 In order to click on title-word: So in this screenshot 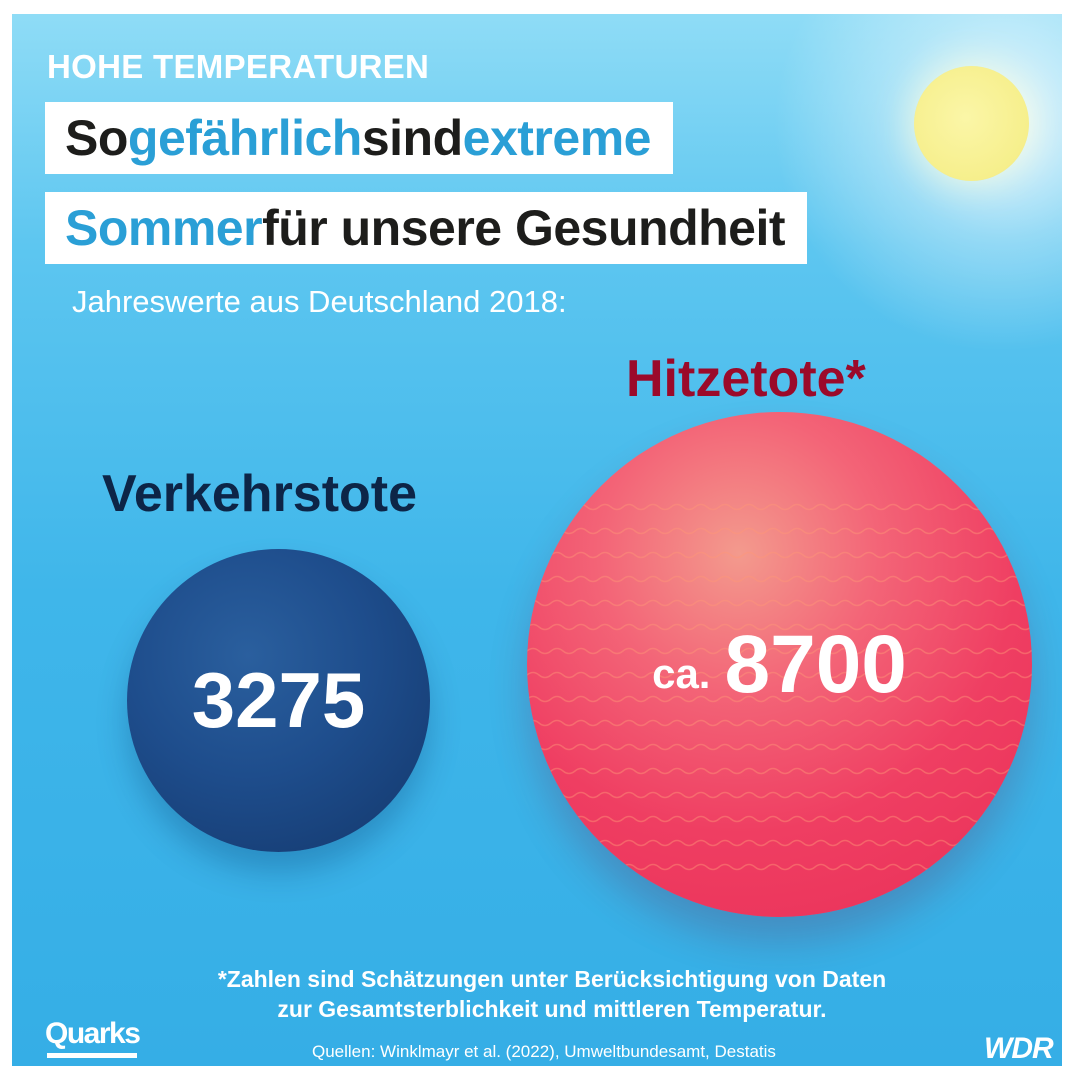, I will do `click(96, 138)`.